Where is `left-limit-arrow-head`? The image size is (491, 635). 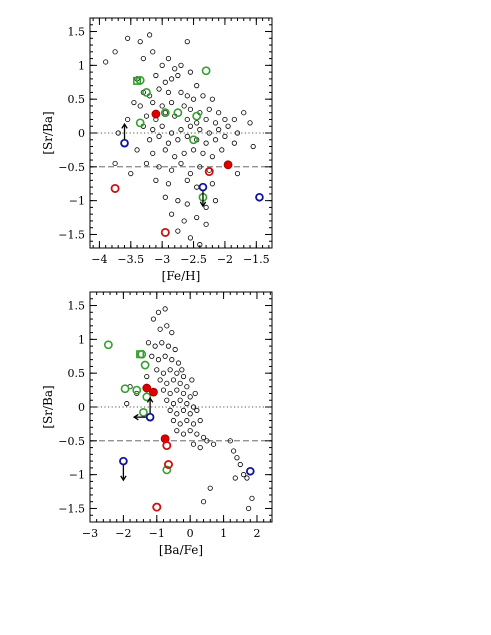
left-limit-arrow-head is located at coordinates (135, 417).